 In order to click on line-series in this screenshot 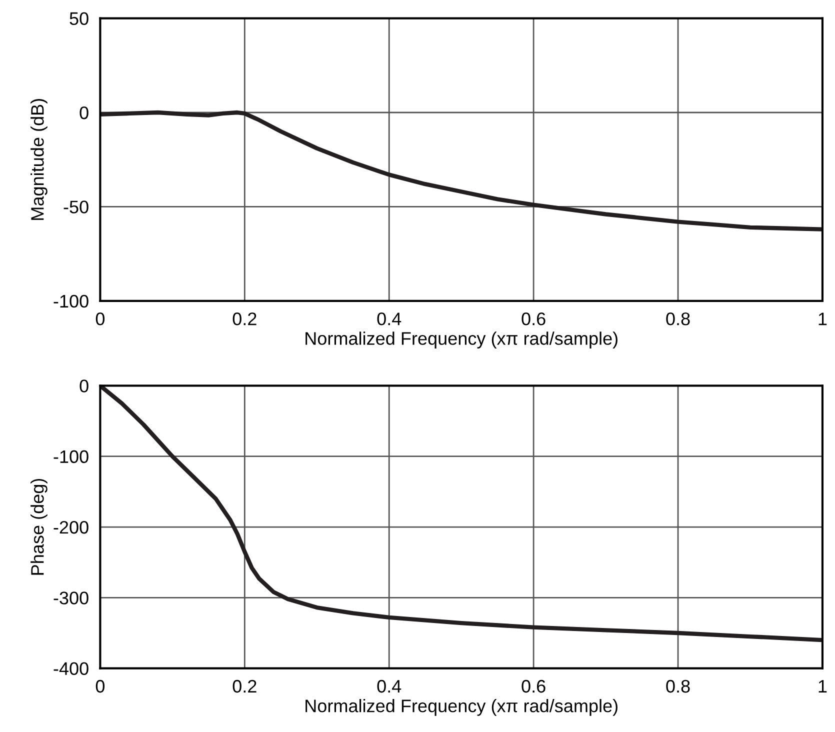, I will do `click(461, 171)`.